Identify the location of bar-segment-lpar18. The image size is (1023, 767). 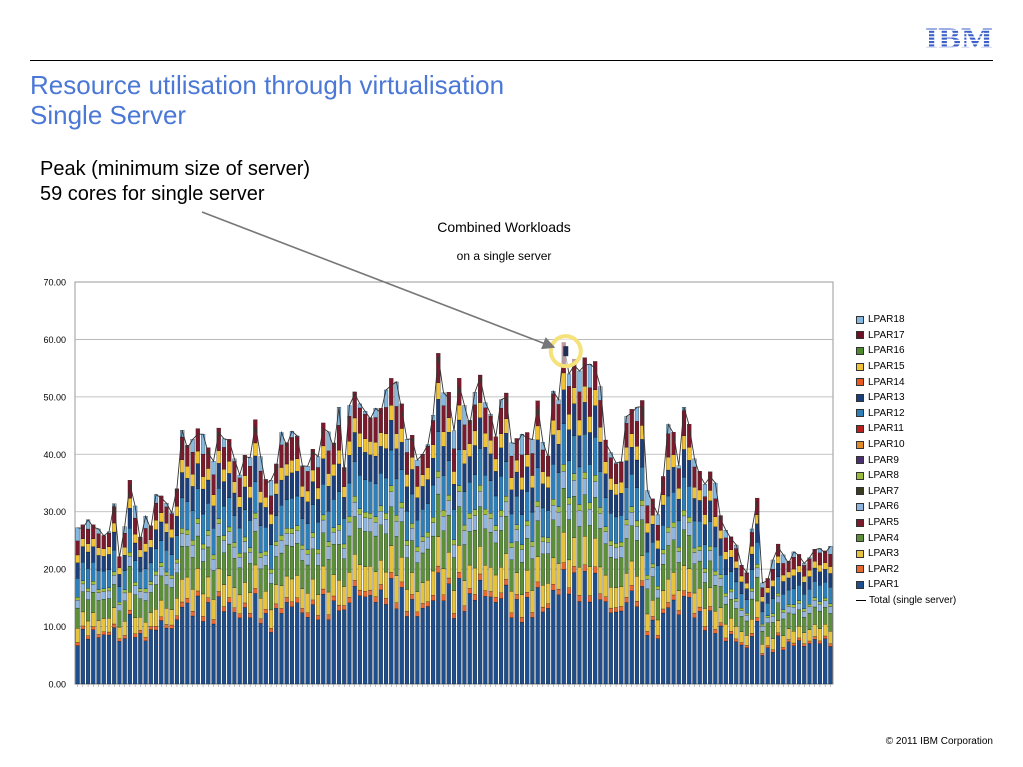
(213, 468).